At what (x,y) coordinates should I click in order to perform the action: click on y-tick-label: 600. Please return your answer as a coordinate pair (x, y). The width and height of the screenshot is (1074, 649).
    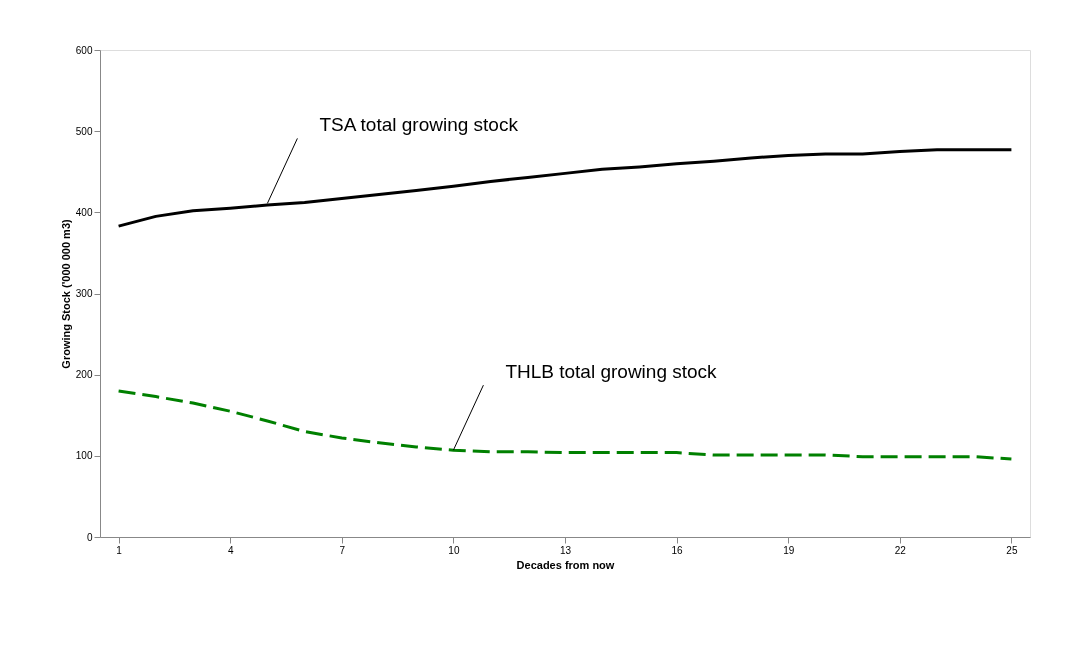
    Looking at the image, I should click on (84, 50).